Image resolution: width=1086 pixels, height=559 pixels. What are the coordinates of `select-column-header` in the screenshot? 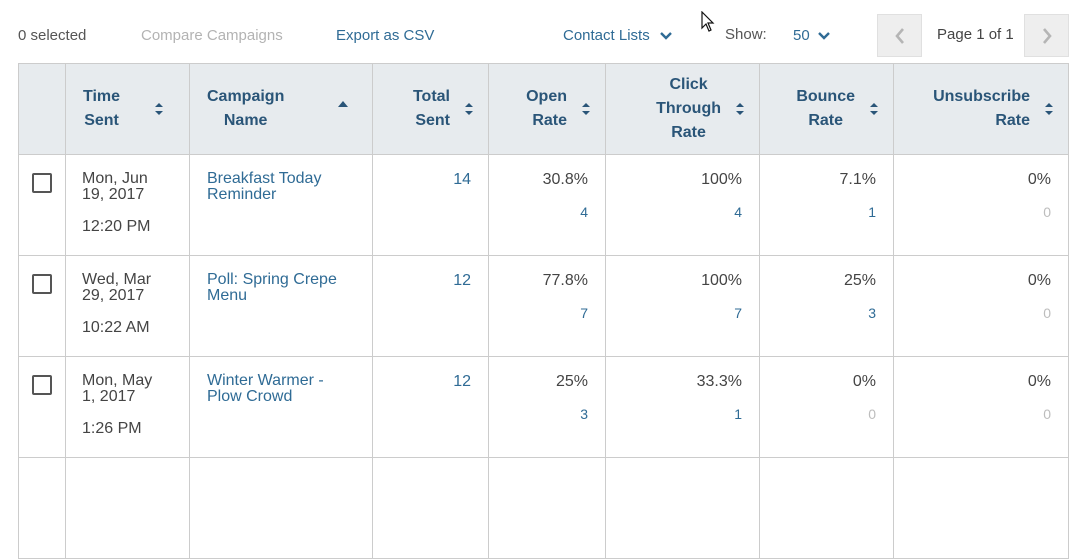 It's located at (42, 109).